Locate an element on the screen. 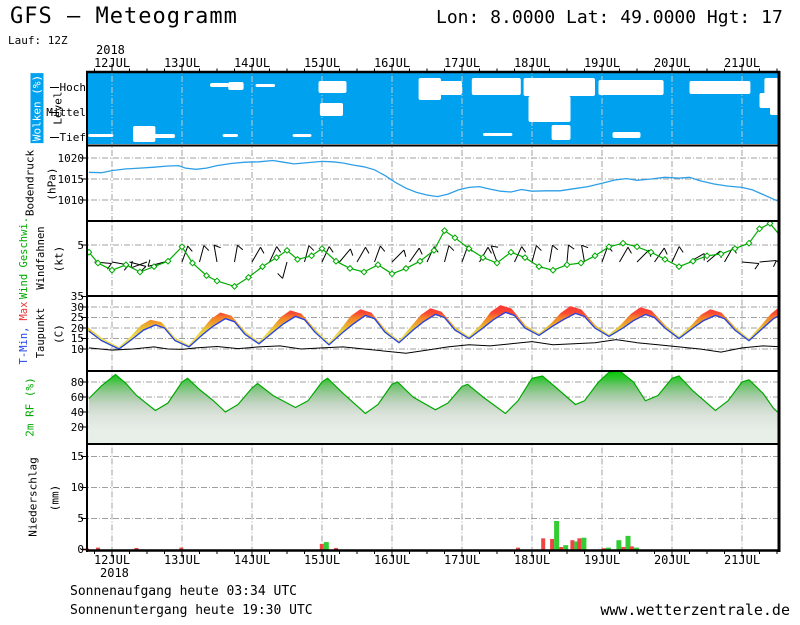 The width and height of the screenshot is (800, 625). date-label-bottom: 13JUL is located at coordinates (182, 560).